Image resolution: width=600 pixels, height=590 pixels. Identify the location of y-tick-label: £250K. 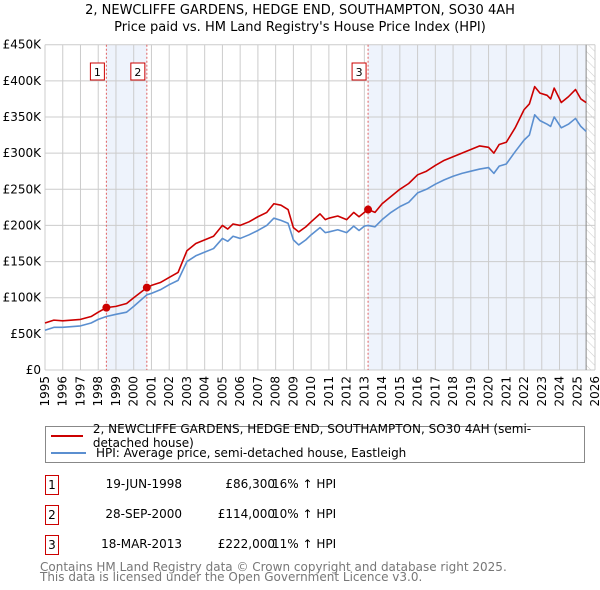
(23, 189).